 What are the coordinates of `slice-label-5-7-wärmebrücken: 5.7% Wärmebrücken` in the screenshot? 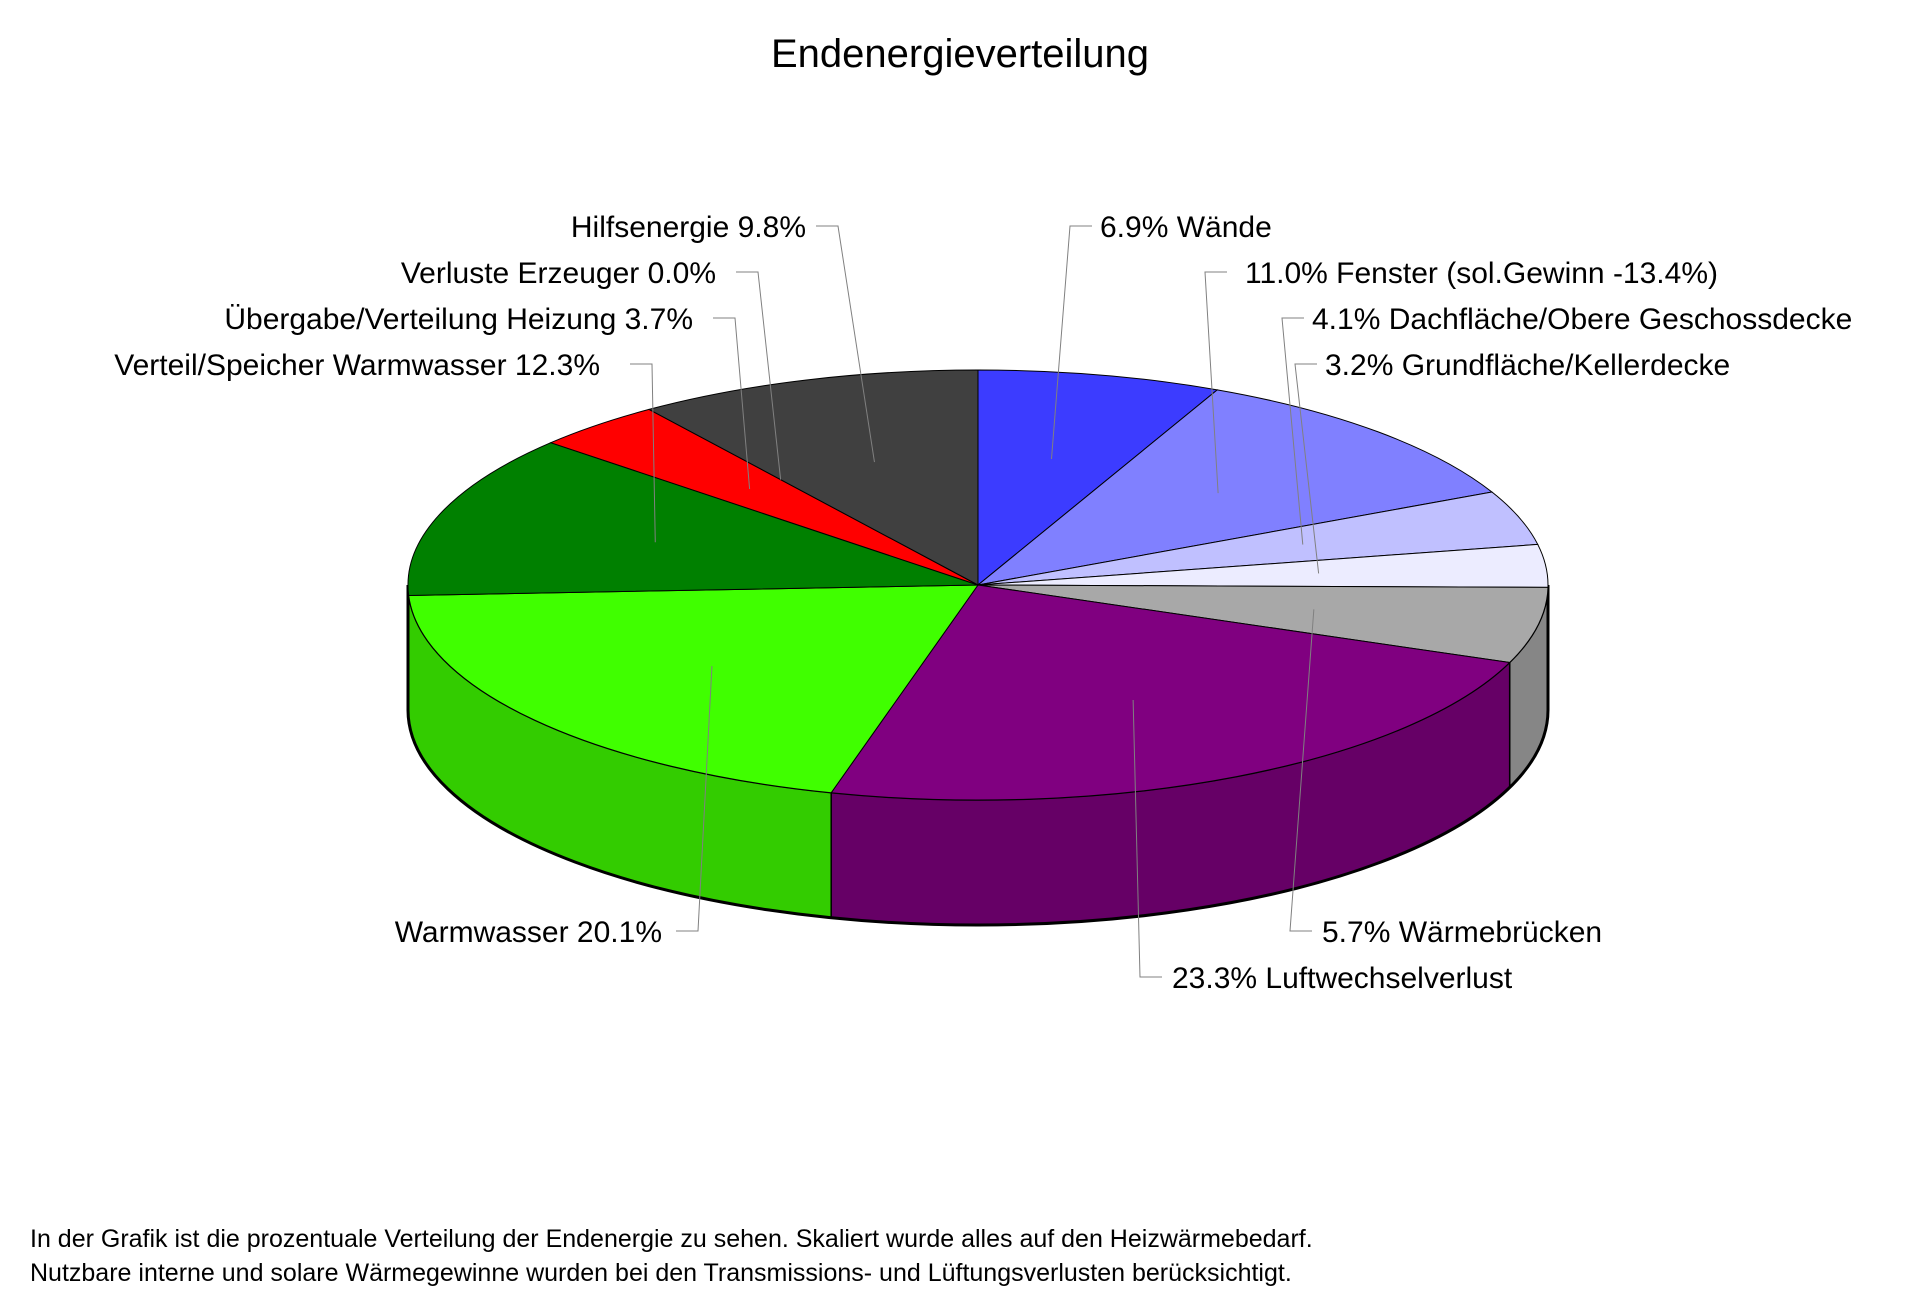 It's located at (1462, 932).